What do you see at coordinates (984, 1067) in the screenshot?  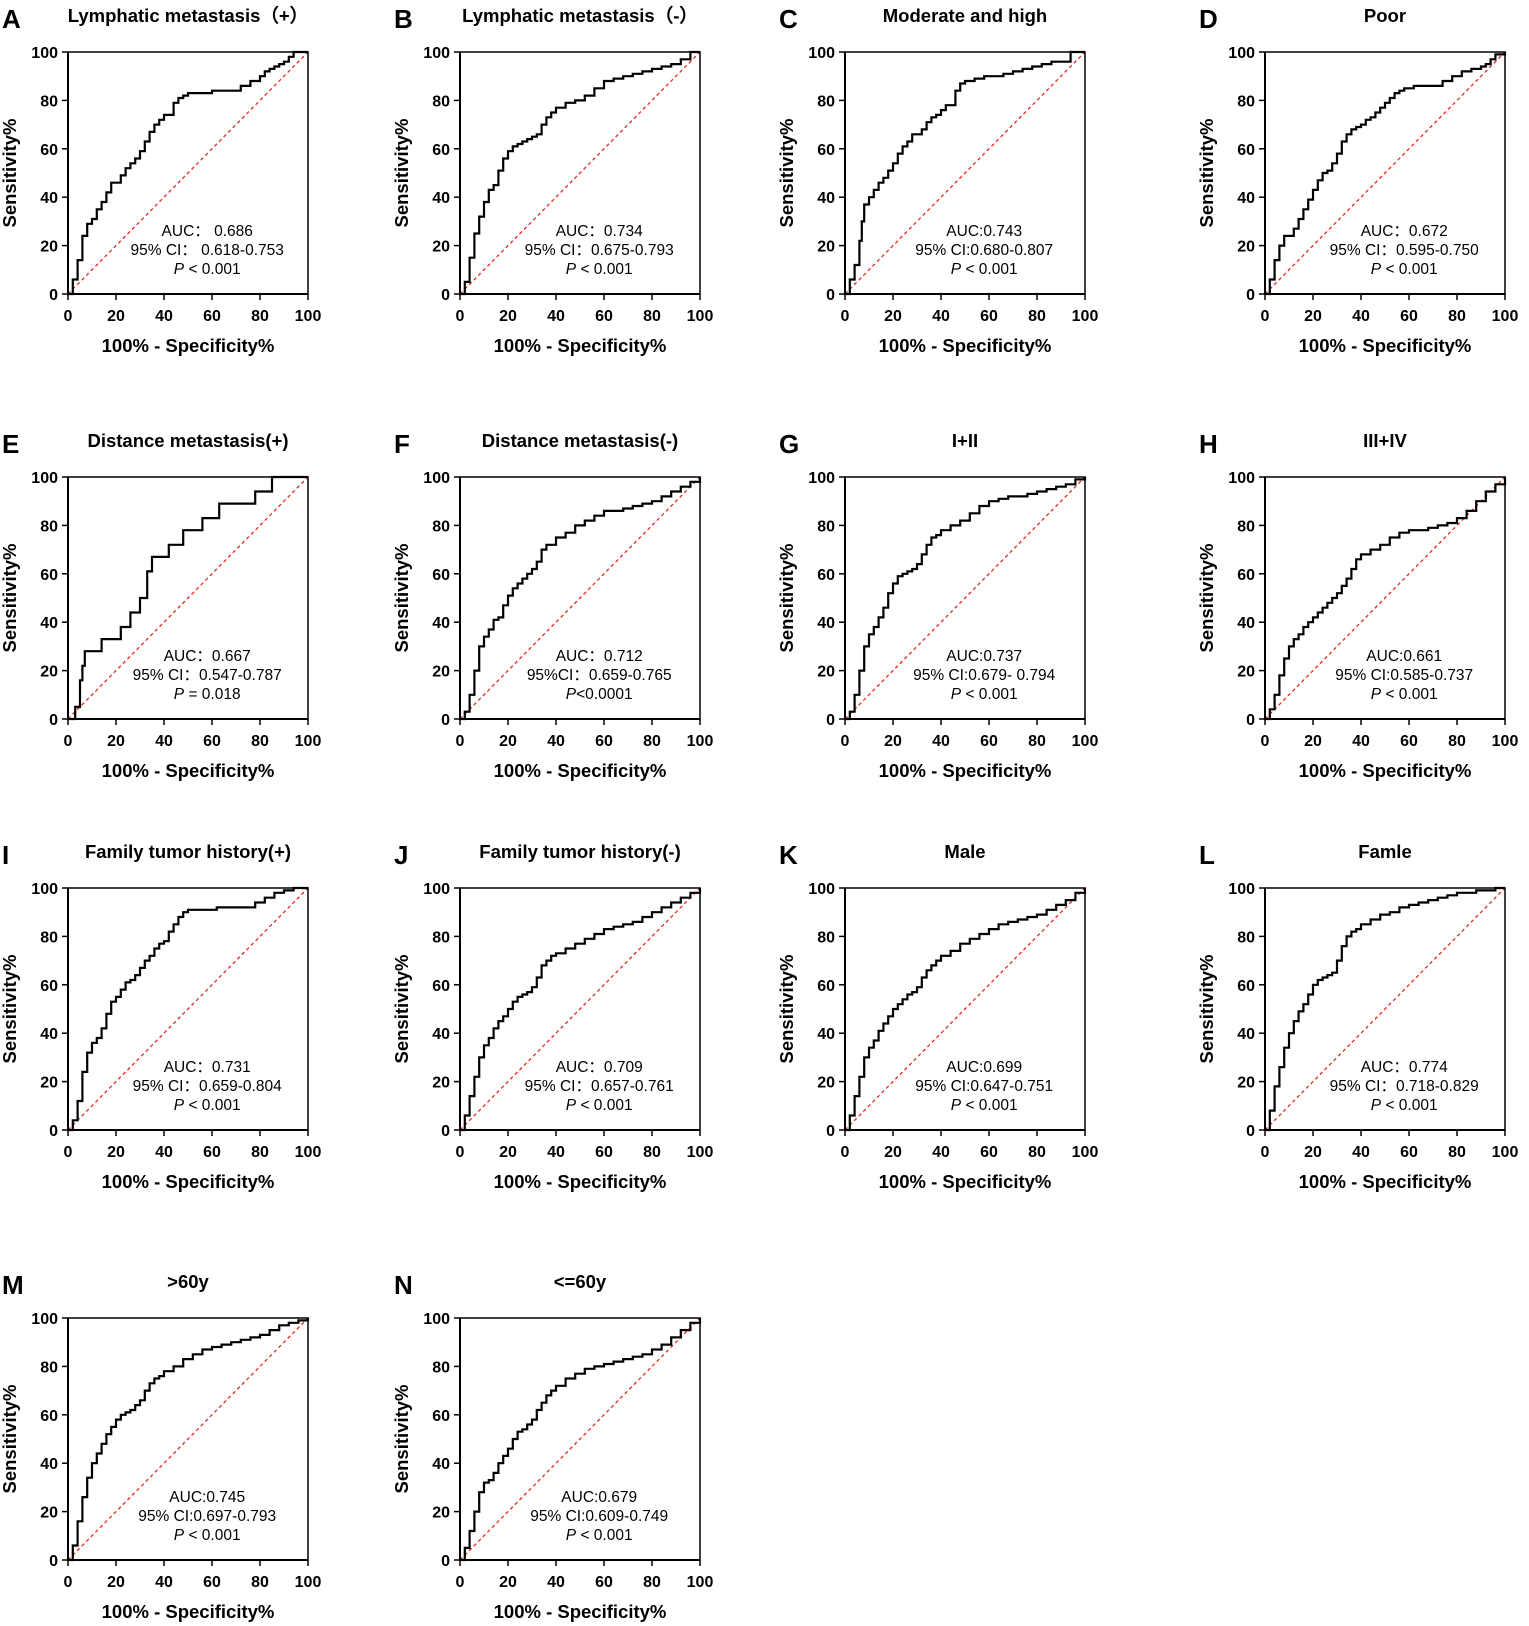 I see `stat-line: AUC:0.699` at bounding box center [984, 1067].